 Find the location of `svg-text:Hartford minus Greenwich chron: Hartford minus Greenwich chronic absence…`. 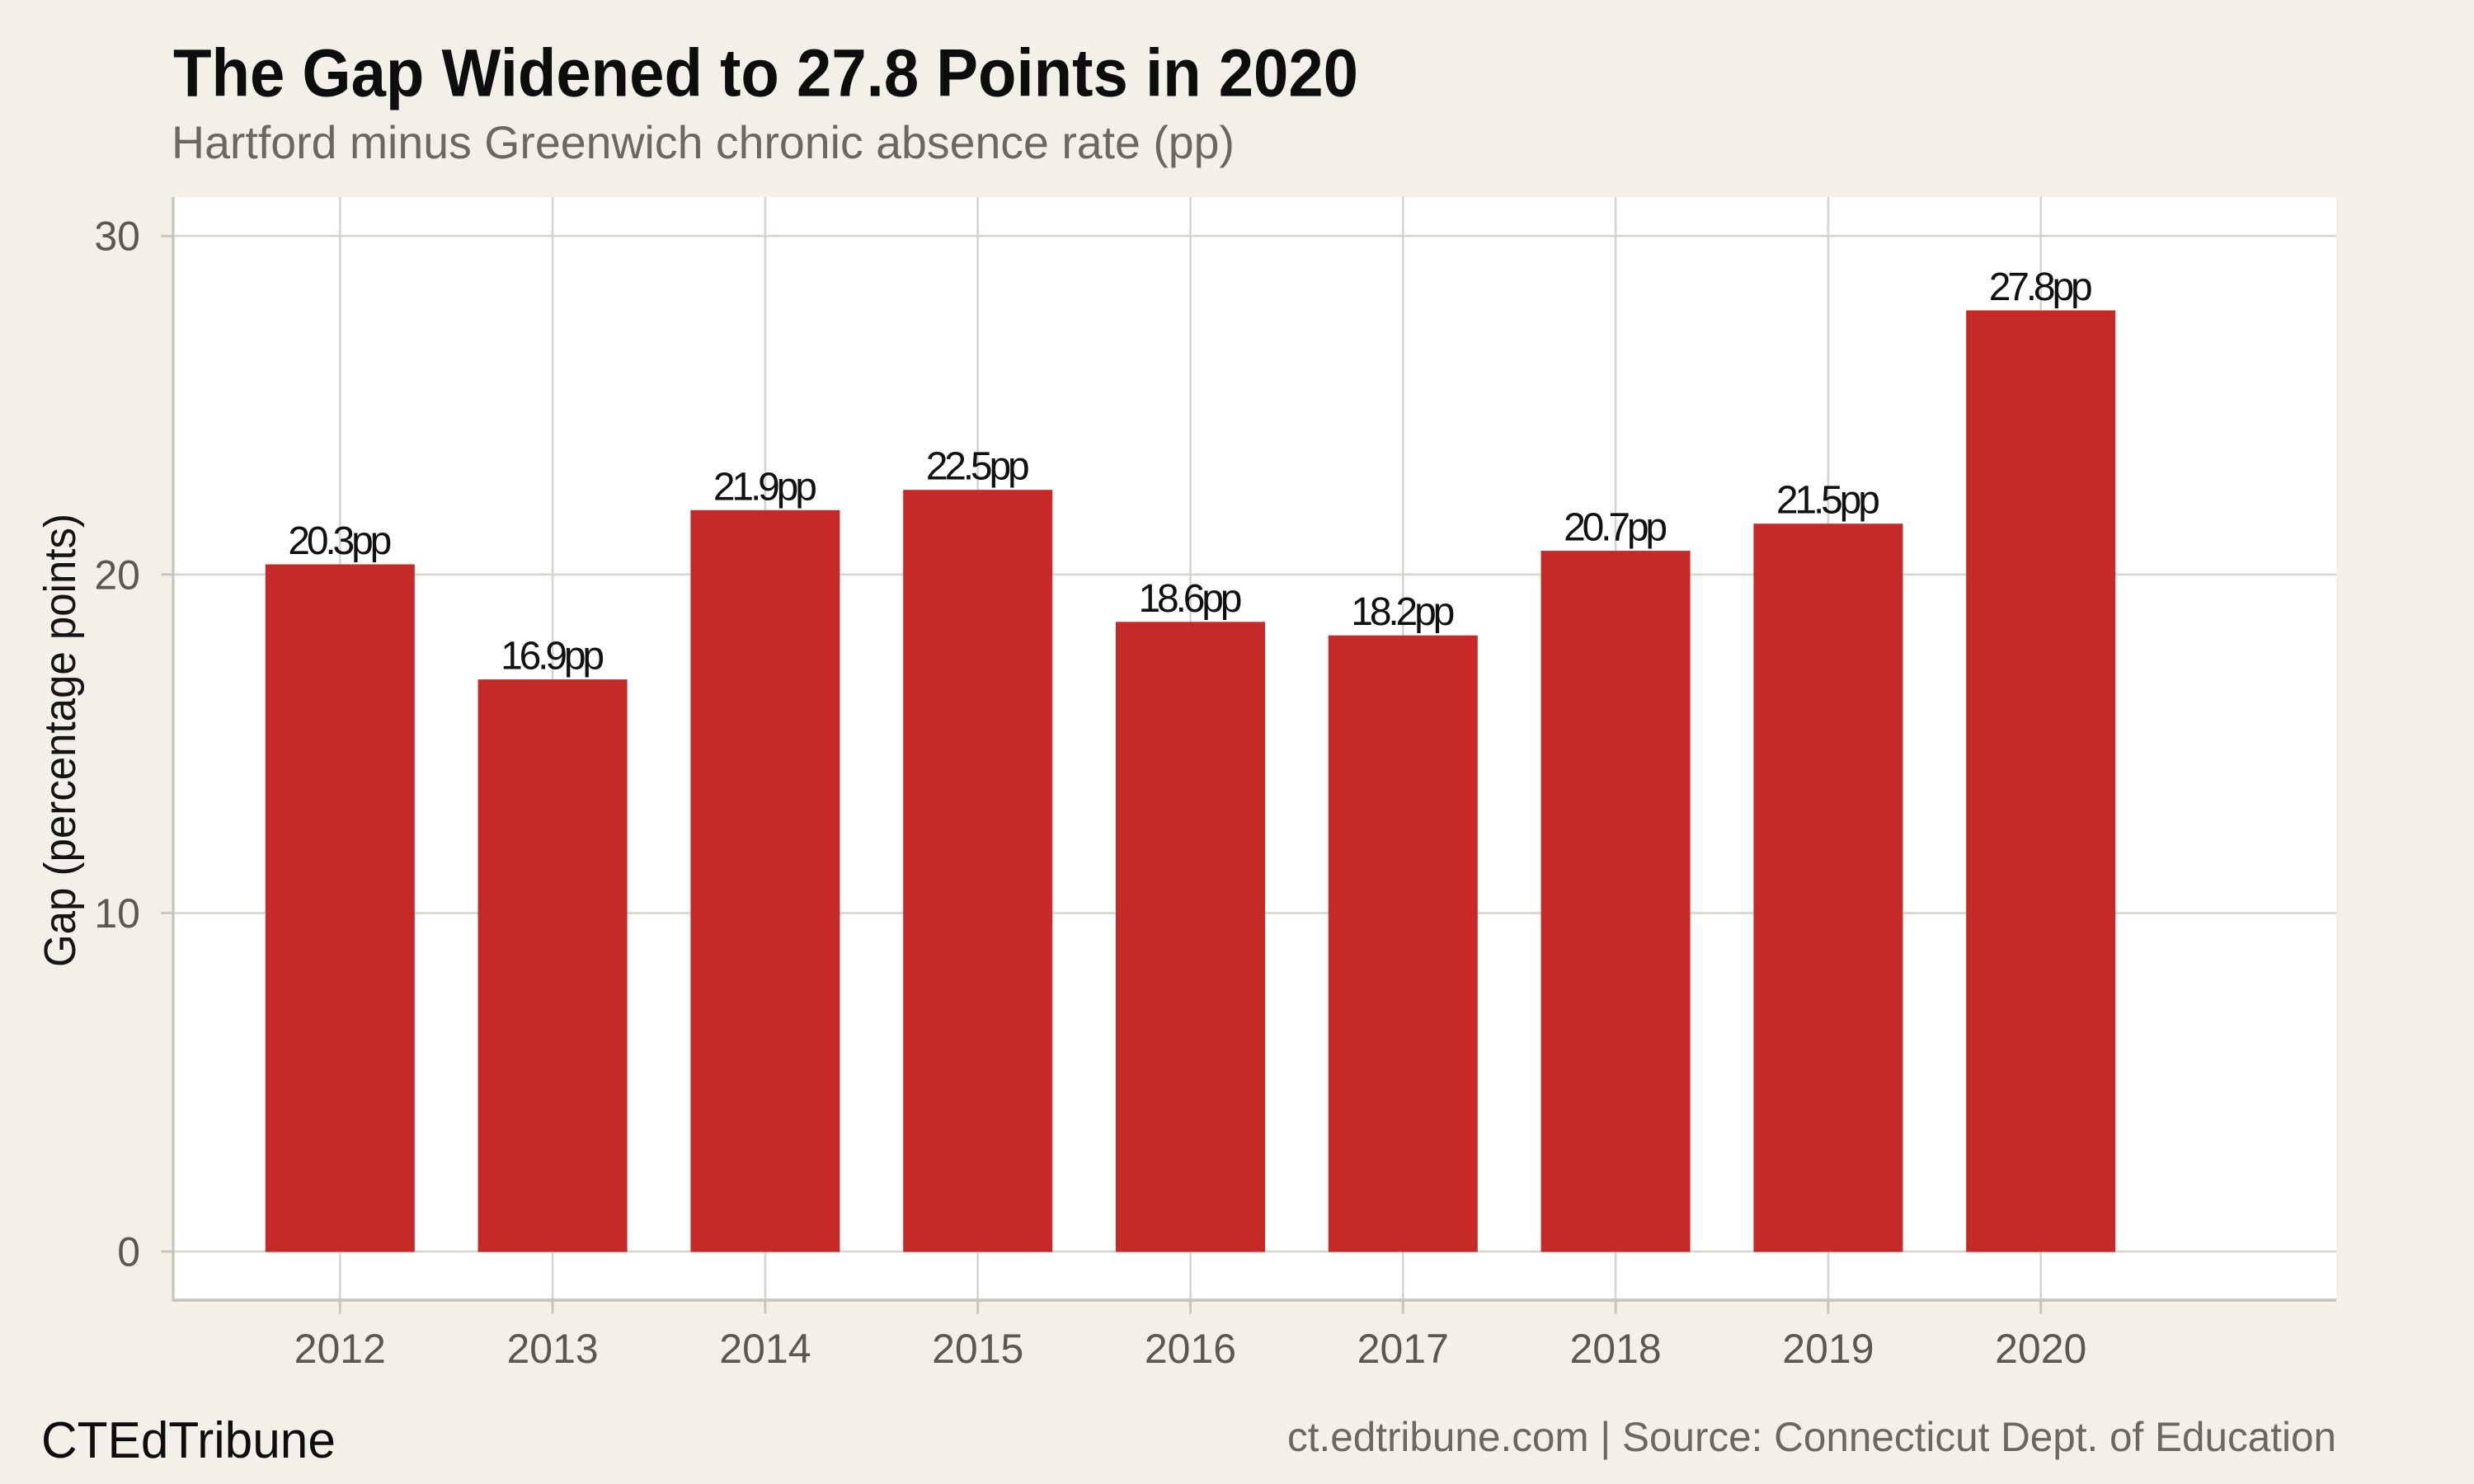

svg-text:Hartford minus Greenwich chron: Hartford minus Greenwich chronic absence… is located at coordinates (703, 142).